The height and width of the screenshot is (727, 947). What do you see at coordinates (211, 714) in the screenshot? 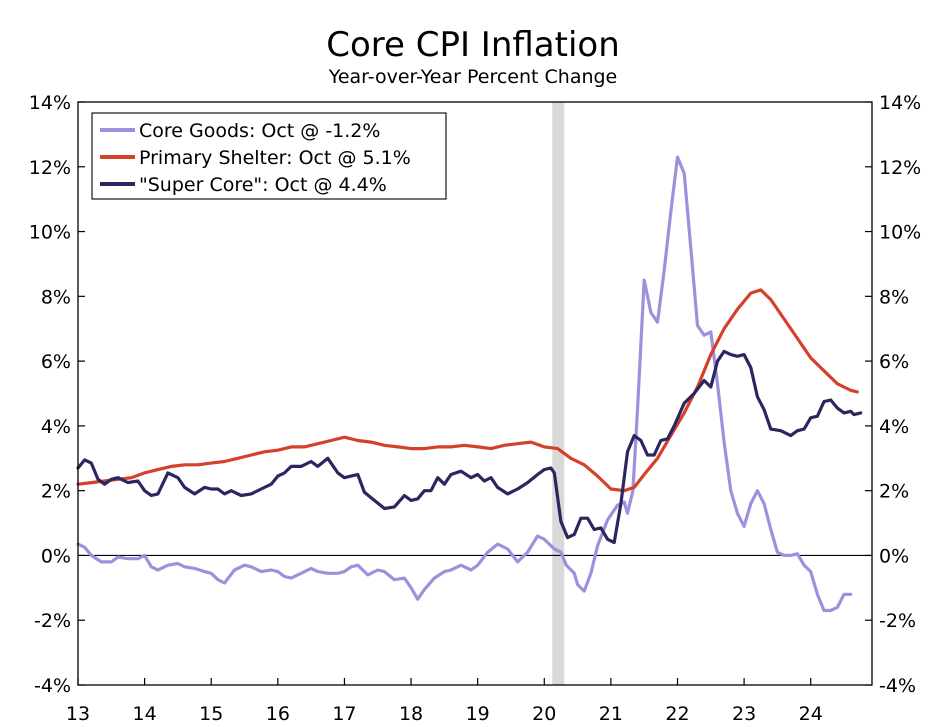
I see `x-tick-label: 15` at bounding box center [211, 714].